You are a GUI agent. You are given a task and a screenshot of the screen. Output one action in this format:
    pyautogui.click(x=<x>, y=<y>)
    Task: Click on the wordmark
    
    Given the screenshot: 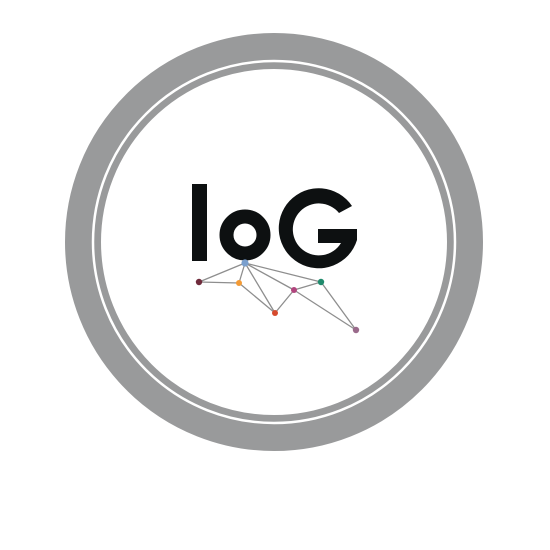 What is the action you would take?
    pyautogui.click(x=274, y=226)
    